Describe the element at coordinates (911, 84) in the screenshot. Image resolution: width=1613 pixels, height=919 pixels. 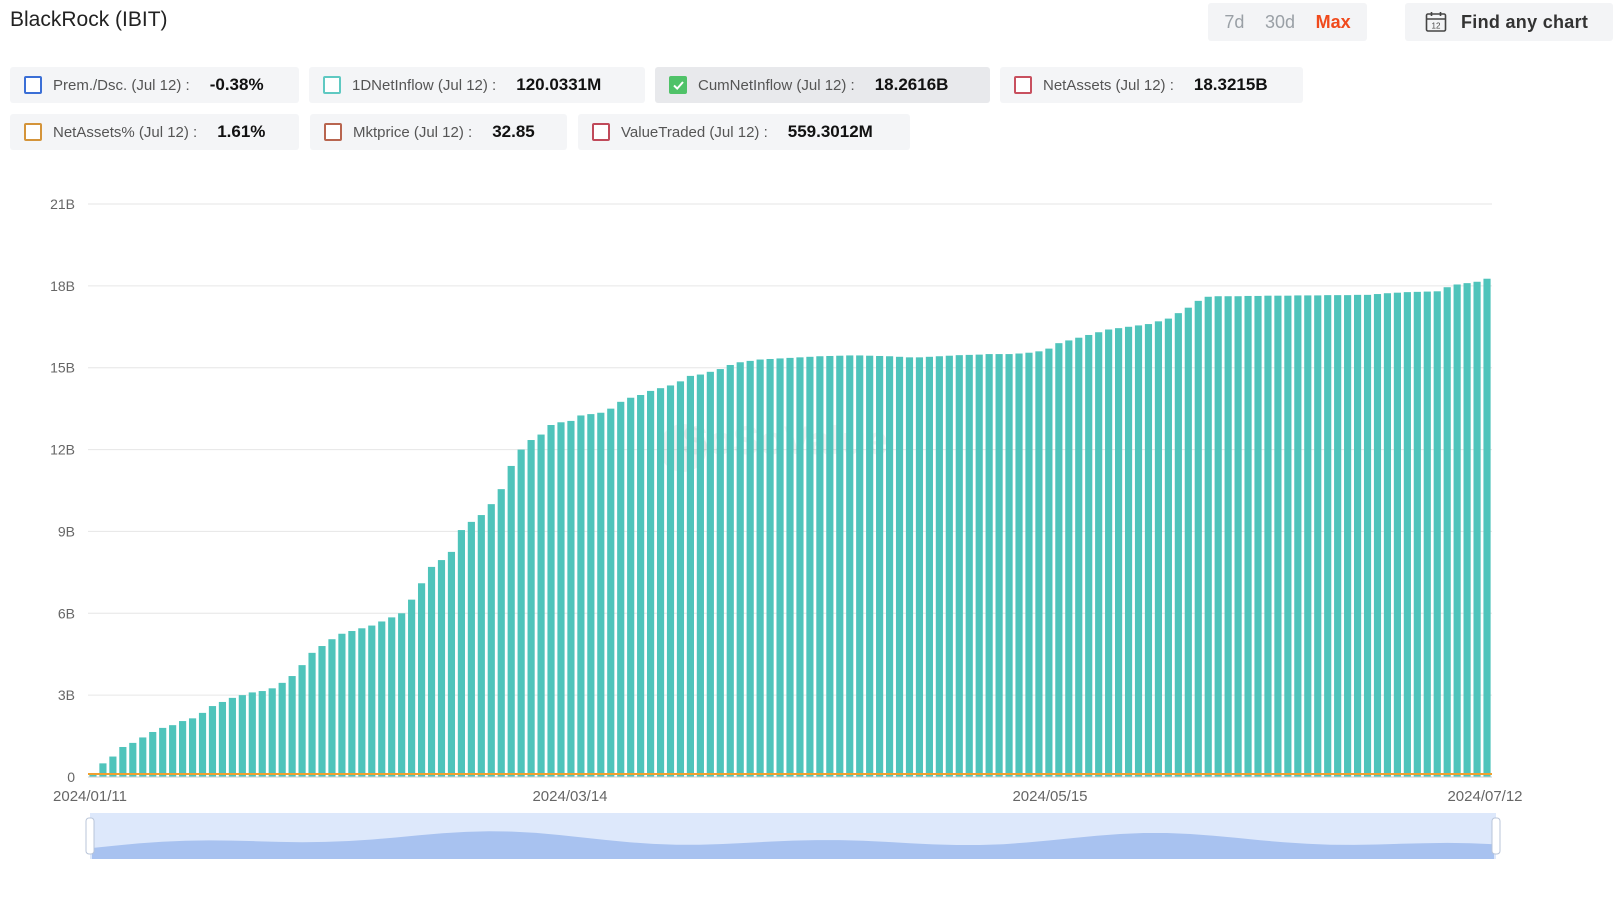
I see `legend-value: 18.2616B` at that location.